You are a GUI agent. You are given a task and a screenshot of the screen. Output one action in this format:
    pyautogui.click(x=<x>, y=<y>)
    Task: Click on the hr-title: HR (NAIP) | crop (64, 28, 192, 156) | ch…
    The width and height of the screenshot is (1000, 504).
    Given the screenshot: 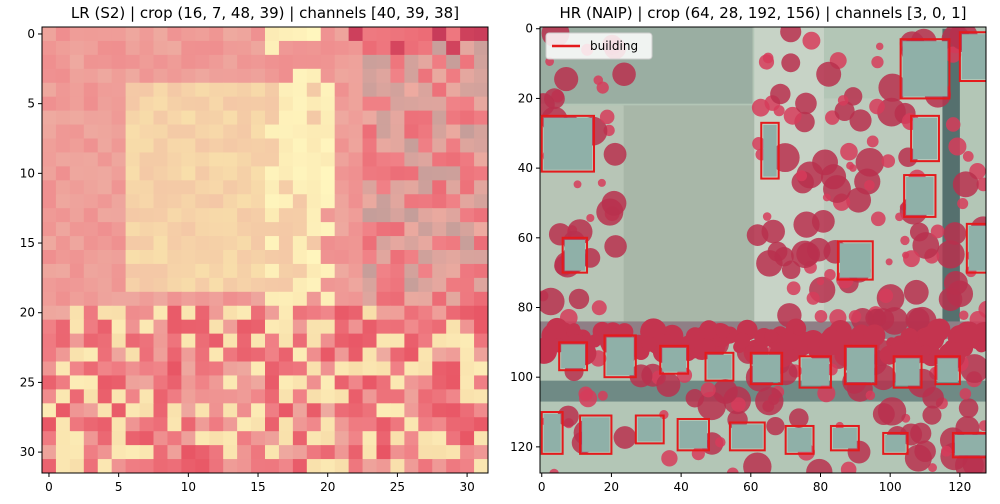 What is the action you would take?
    pyautogui.click(x=763, y=13)
    